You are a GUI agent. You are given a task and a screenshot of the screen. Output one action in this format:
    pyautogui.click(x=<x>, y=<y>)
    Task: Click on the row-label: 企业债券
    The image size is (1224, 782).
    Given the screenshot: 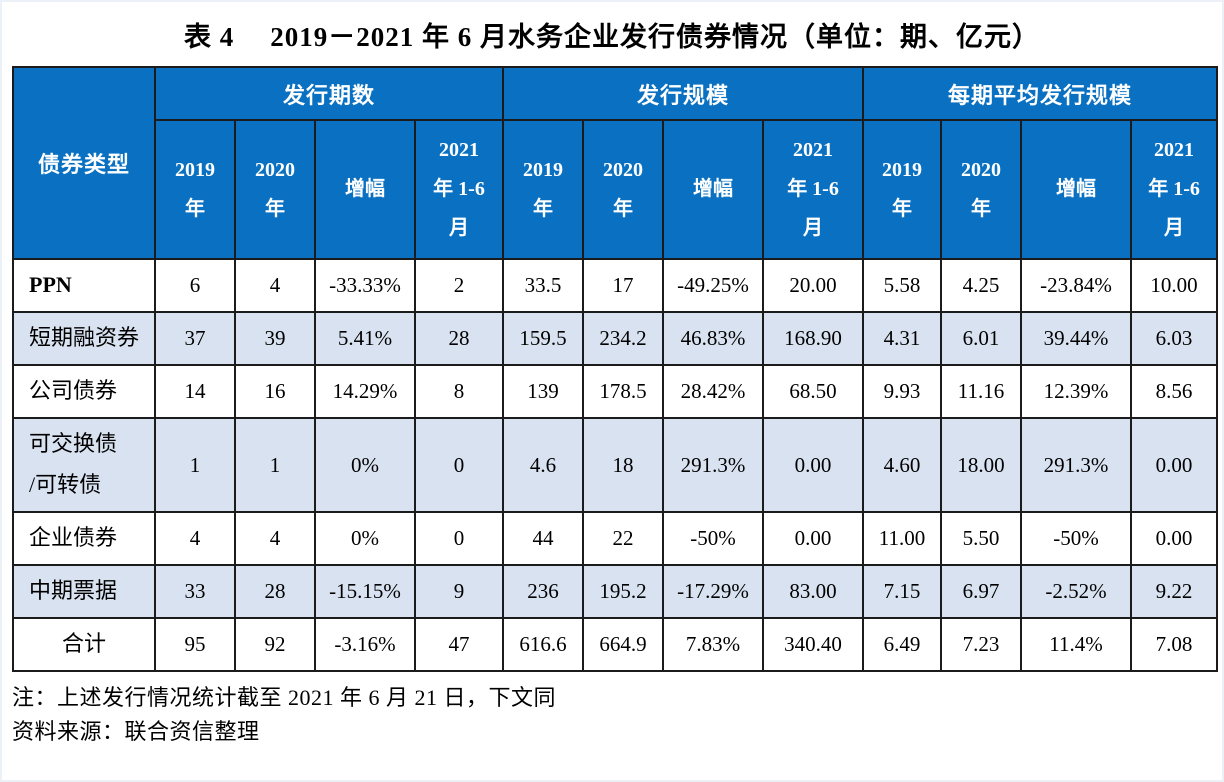 What is the action you would take?
    pyautogui.click(x=84, y=538)
    